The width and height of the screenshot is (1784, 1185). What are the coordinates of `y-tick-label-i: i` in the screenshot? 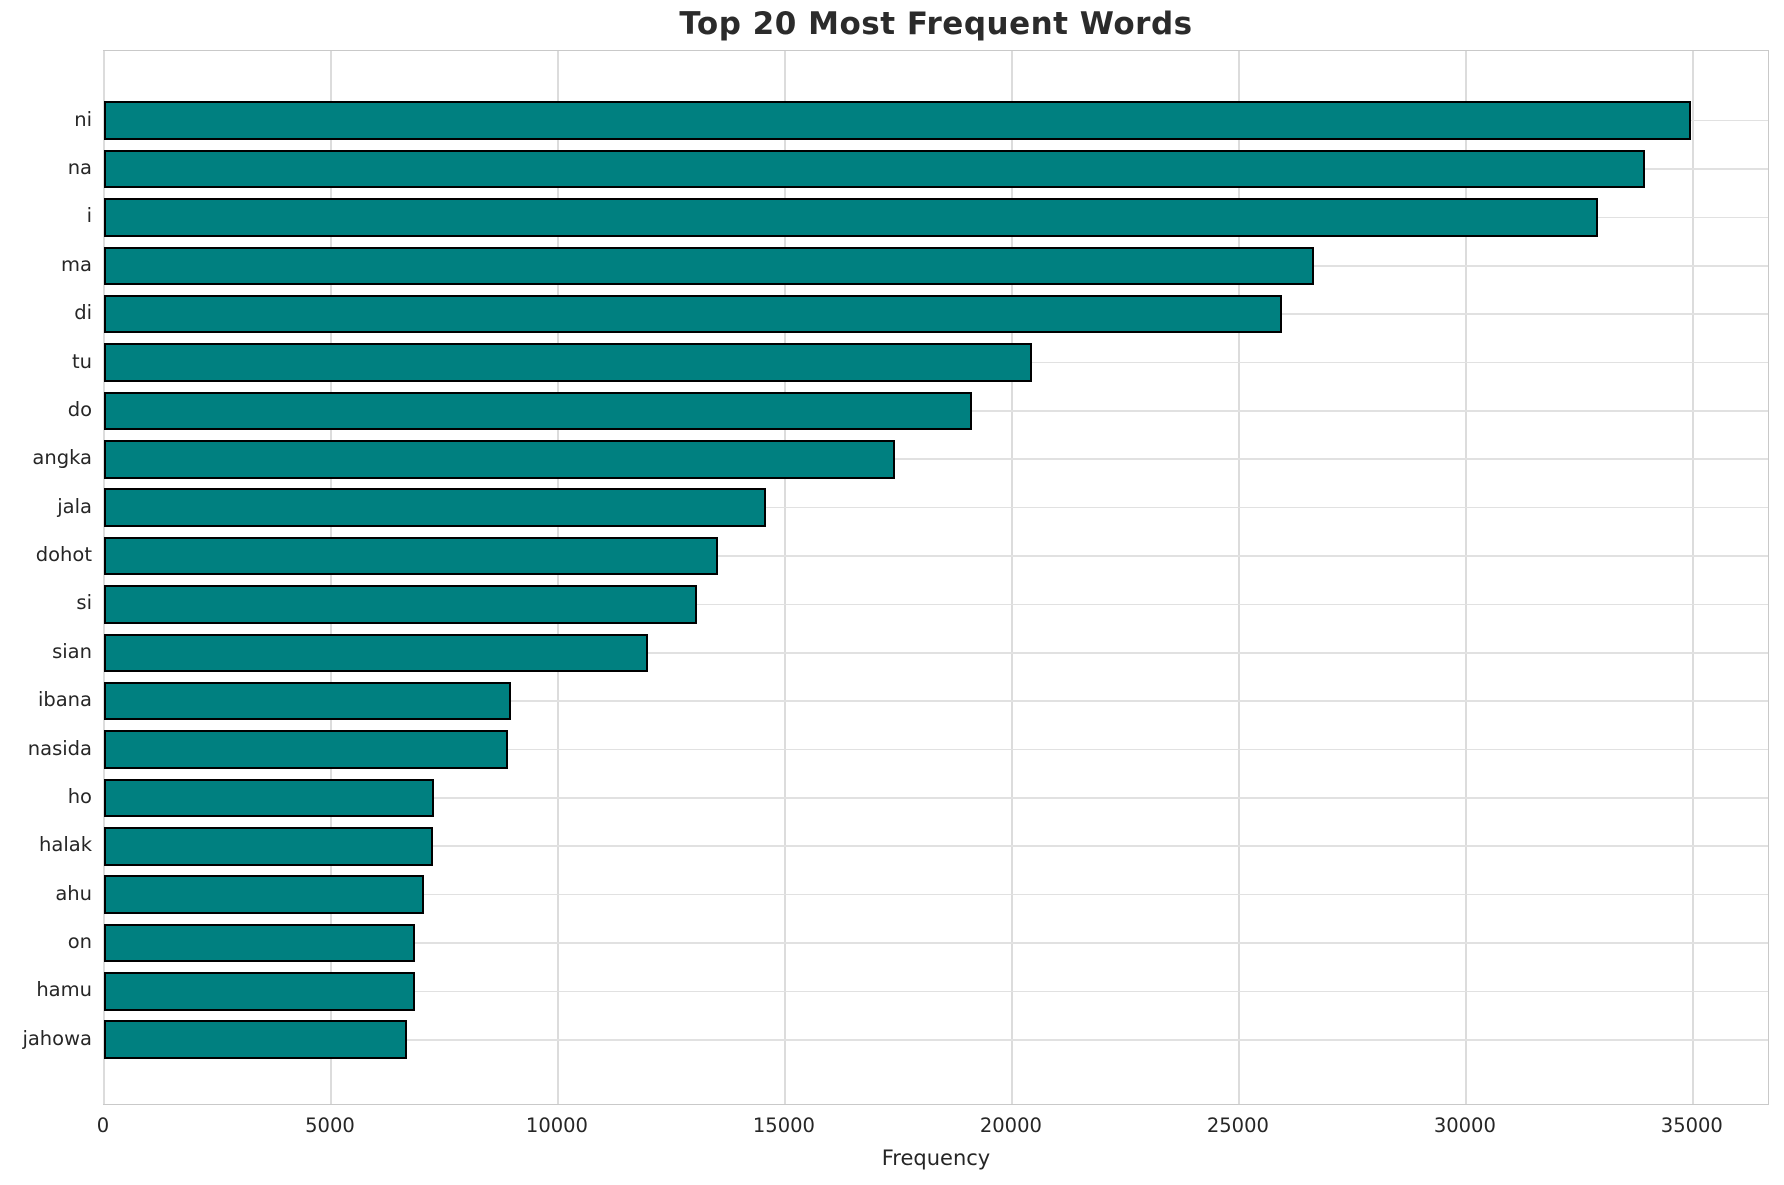 It's located at (89, 216).